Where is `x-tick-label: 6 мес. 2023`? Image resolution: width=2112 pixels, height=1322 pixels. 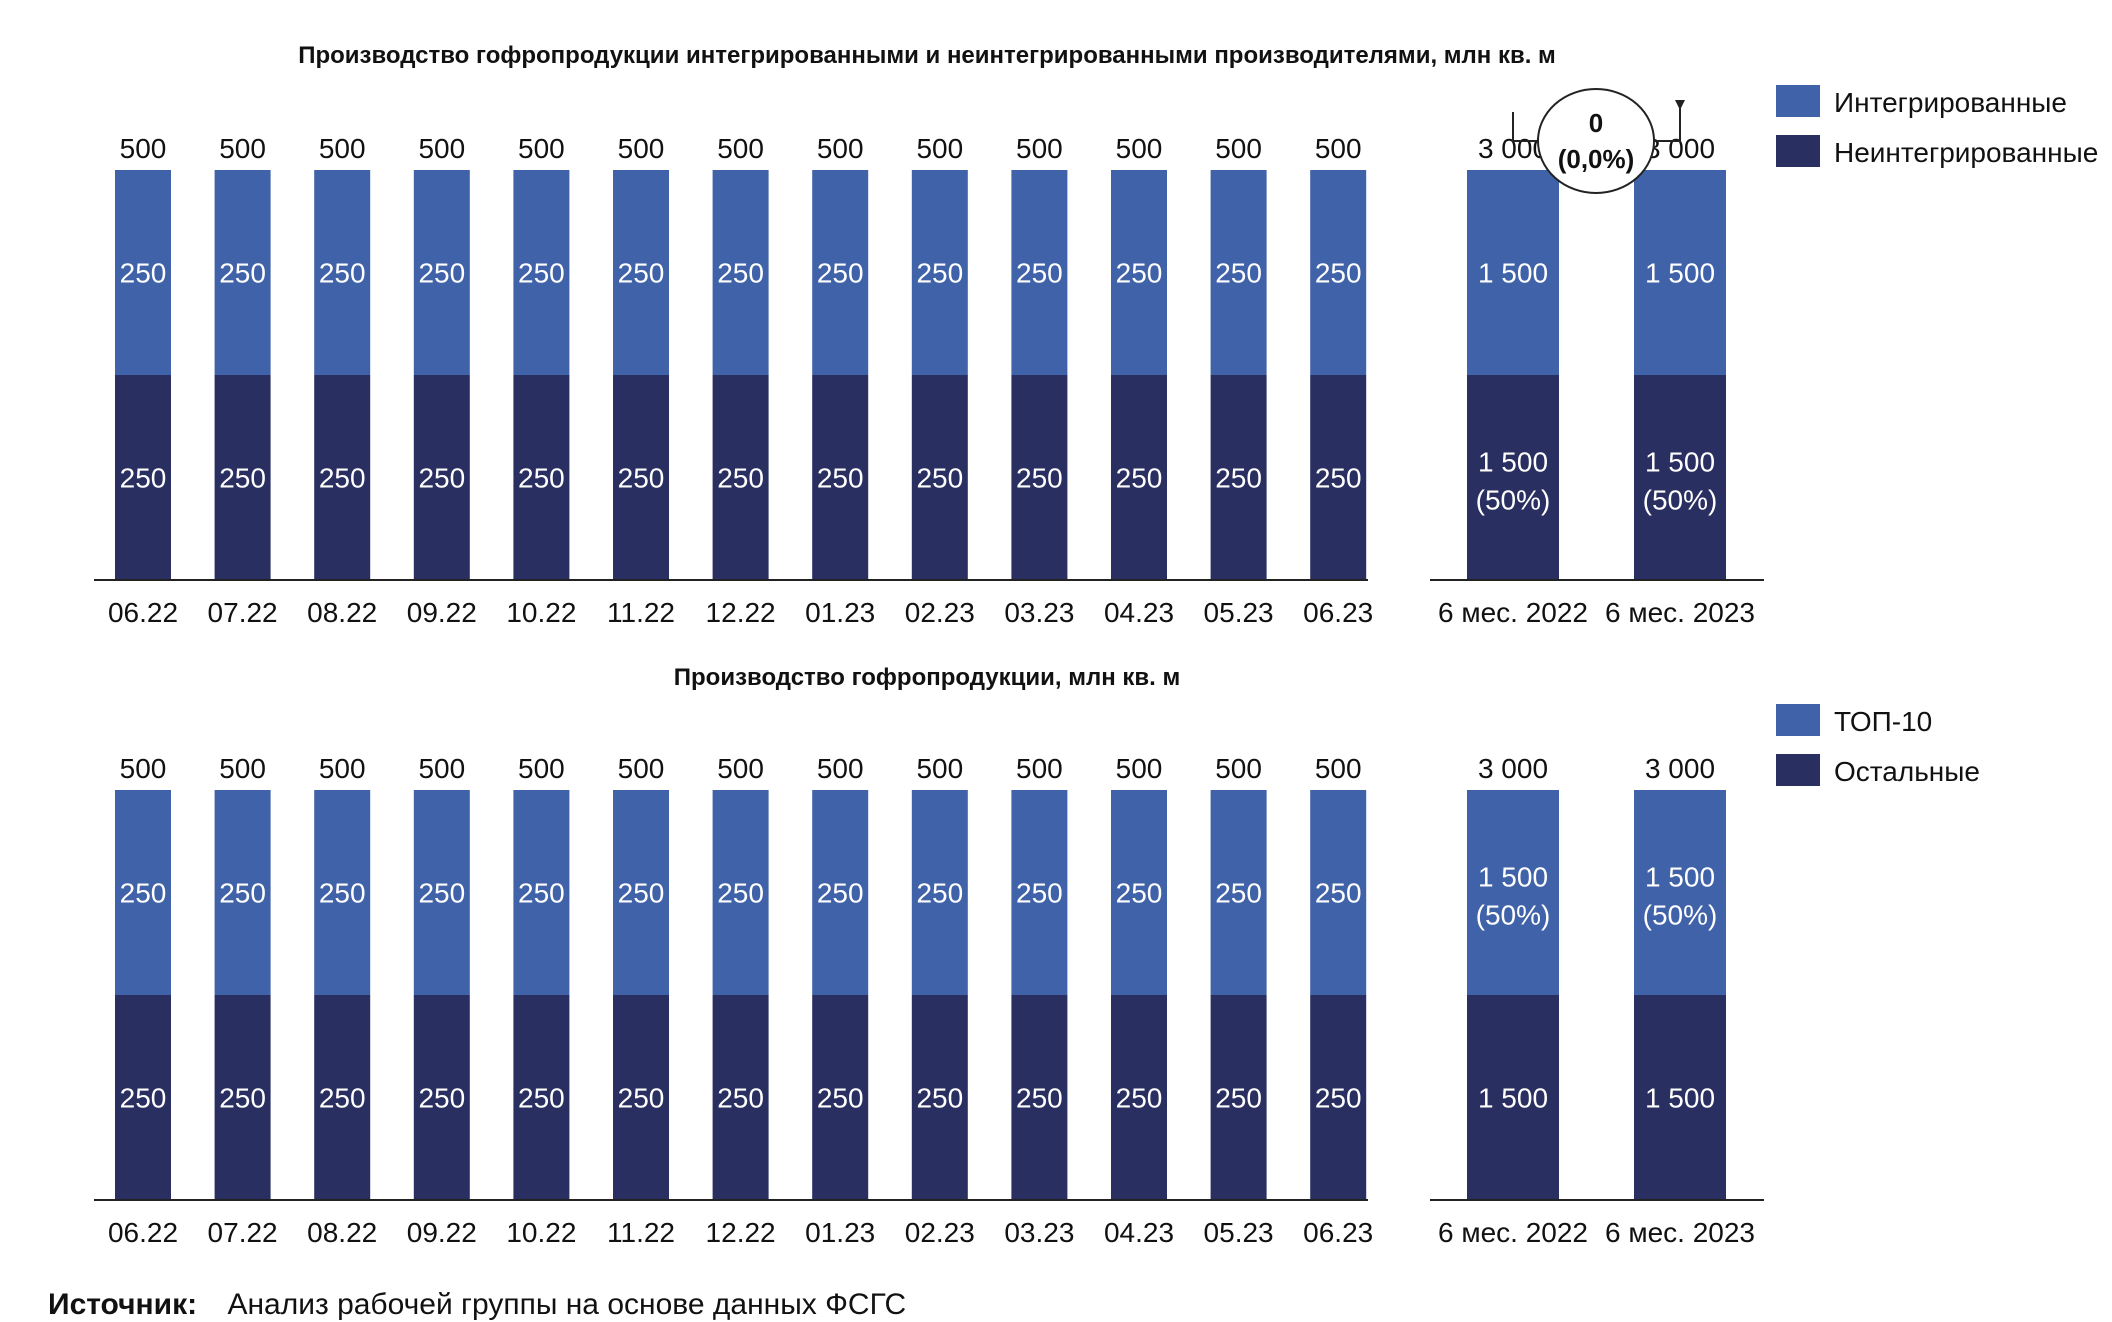 x-tick-label: 6 мес. 2023 is located at coordinates (1680, 1232).